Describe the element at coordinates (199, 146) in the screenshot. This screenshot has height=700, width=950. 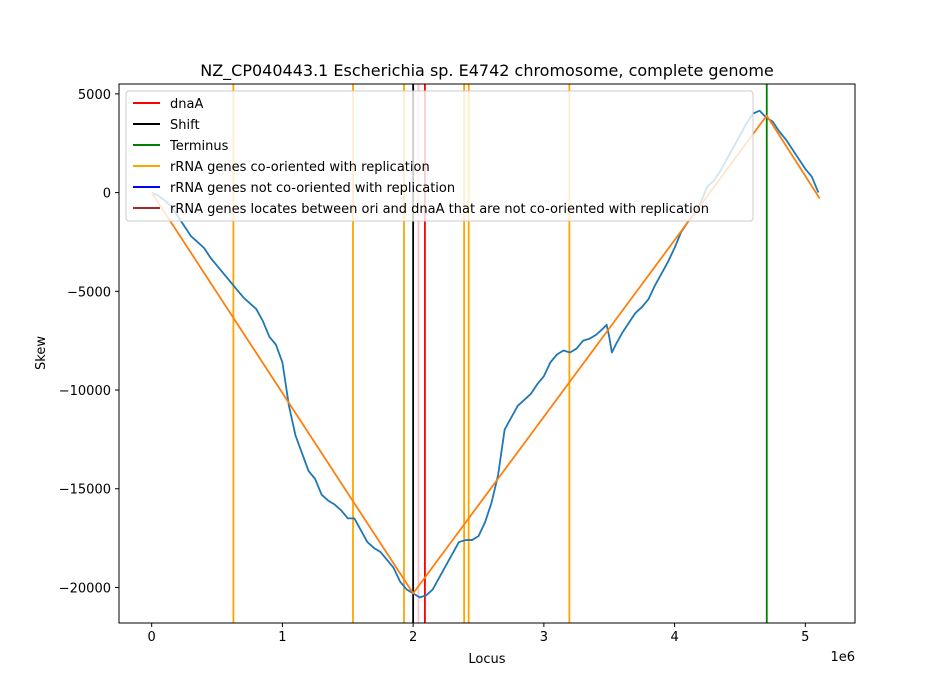
I see `legend-label: Terminus` at that location.